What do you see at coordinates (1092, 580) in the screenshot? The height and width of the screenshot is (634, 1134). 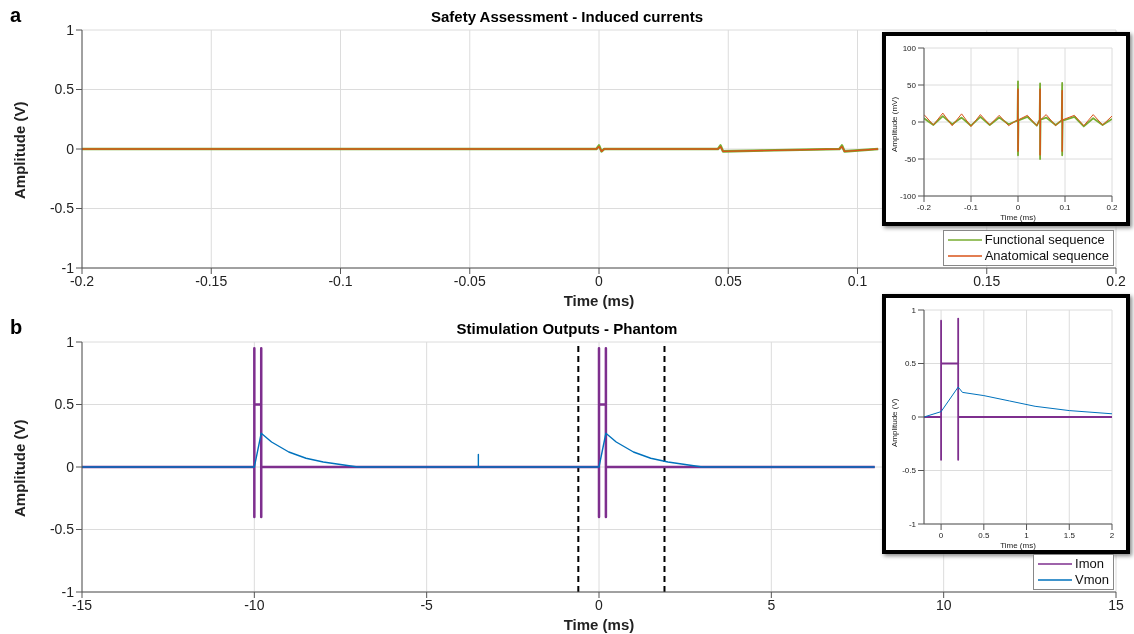 I see `legend-label: Vmon` at bounding box center [1092, 580].